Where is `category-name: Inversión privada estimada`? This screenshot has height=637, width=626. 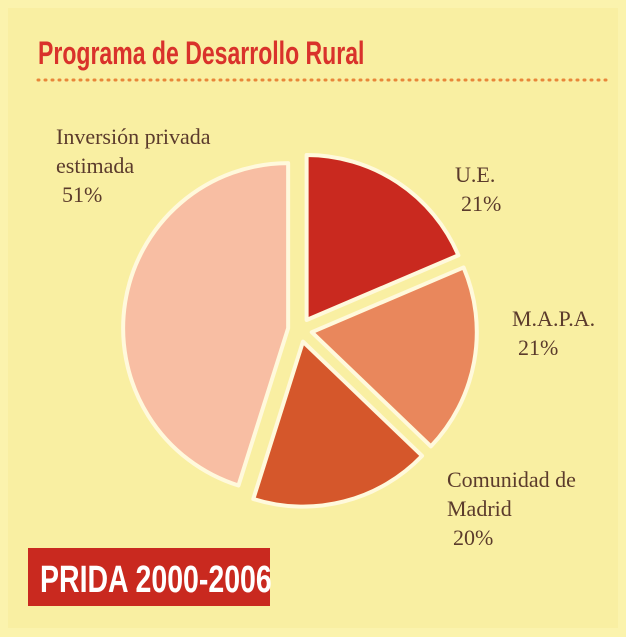 category-name: Inversión privada estimada is located at coordinates (133, 151).